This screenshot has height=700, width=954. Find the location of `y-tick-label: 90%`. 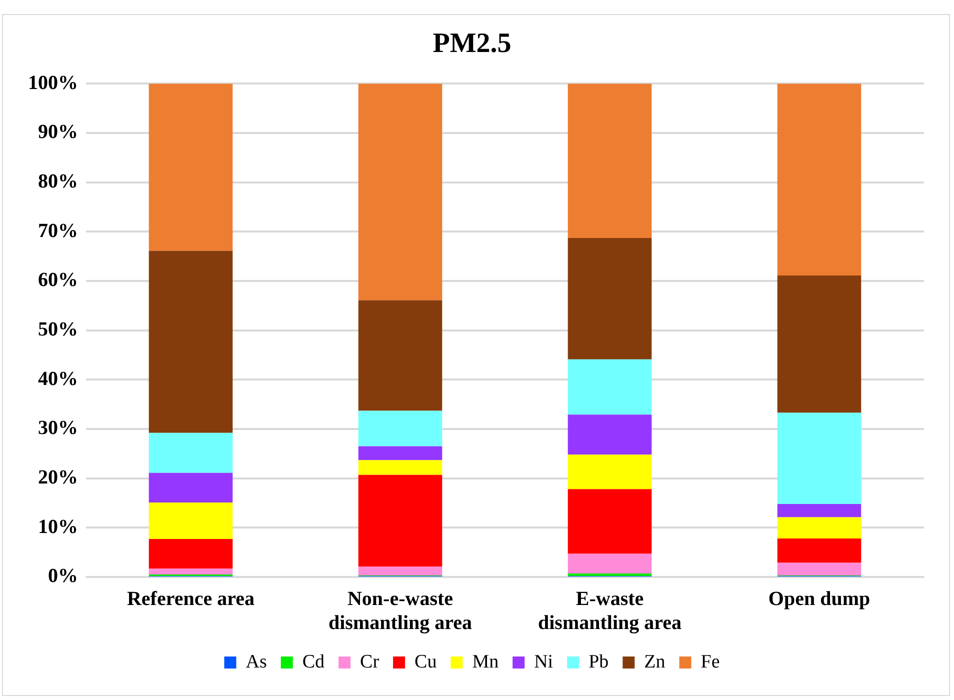

y-tick-label: 90% is located at coordinates (58, 132).